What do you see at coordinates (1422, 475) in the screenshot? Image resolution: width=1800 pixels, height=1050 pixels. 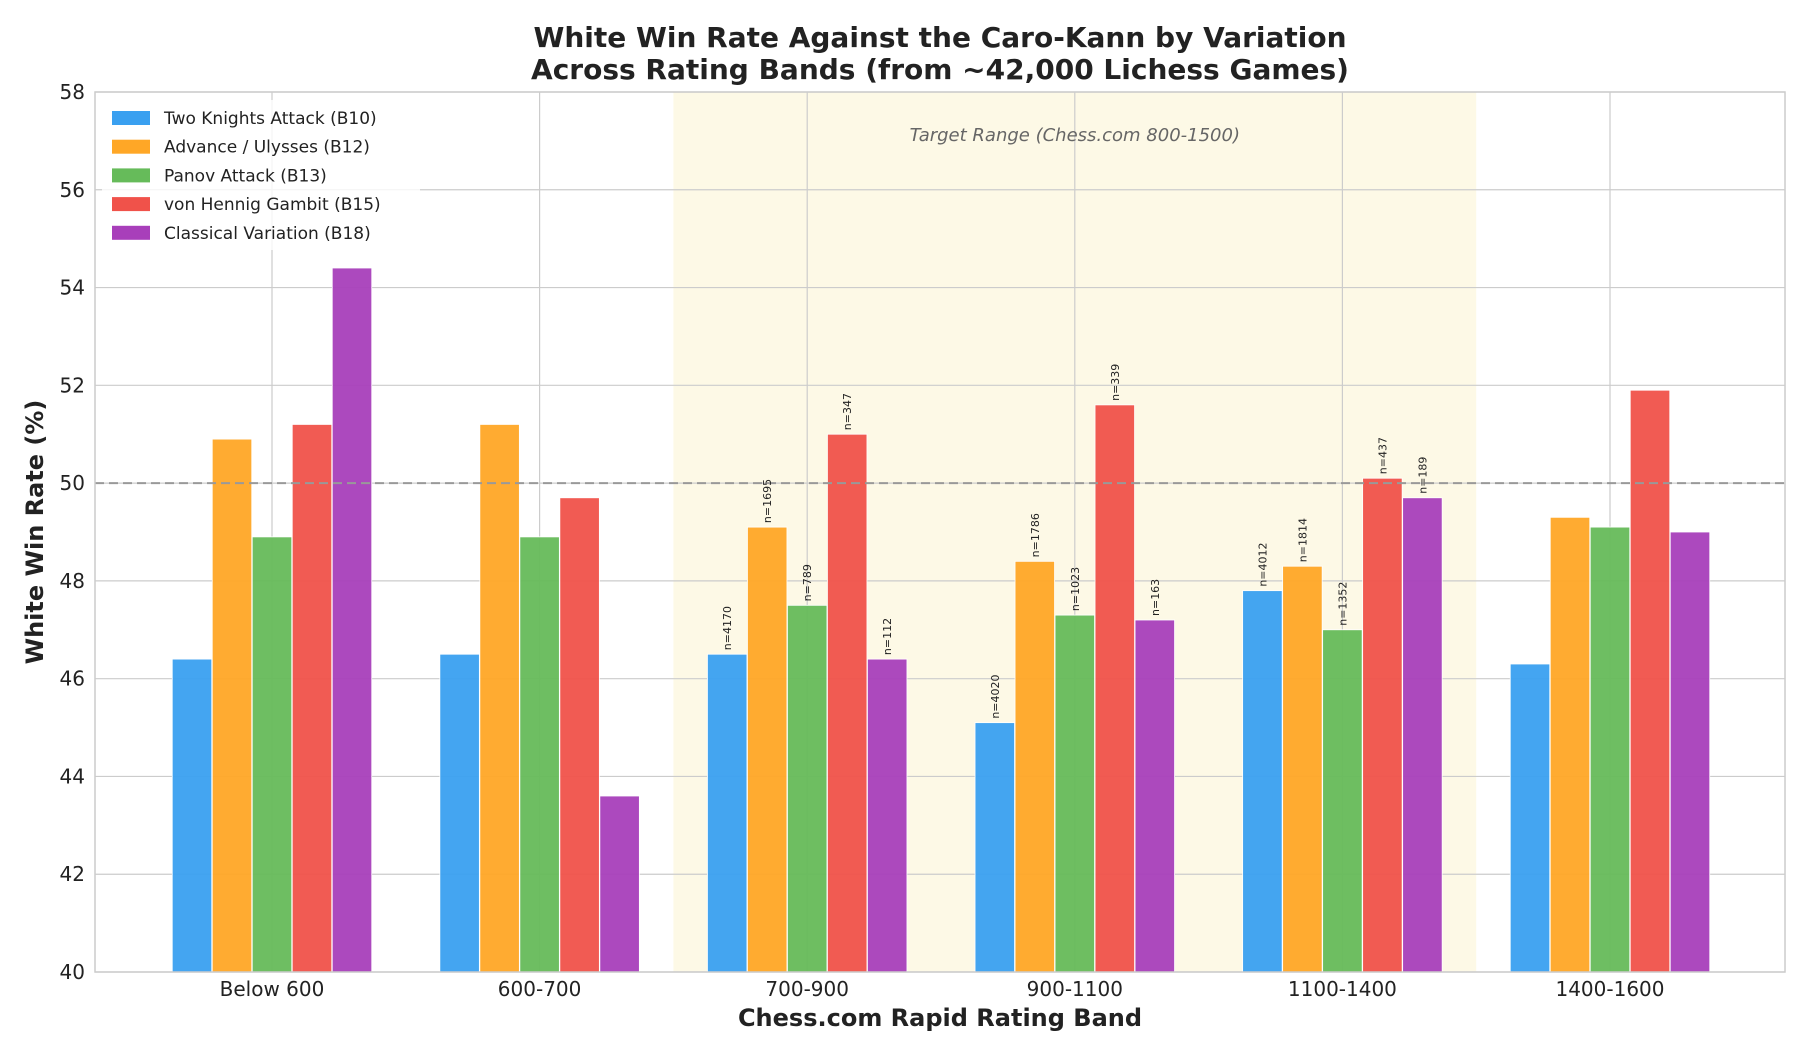 I see `bar-count-label: n=189` at bounding box center [1422, 475].